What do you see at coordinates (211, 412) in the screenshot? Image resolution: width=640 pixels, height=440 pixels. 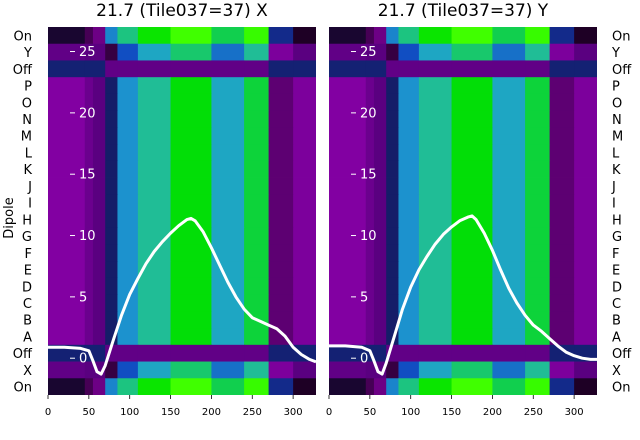 I see `x-tick-label: 200` at bounding box center [211, 412].